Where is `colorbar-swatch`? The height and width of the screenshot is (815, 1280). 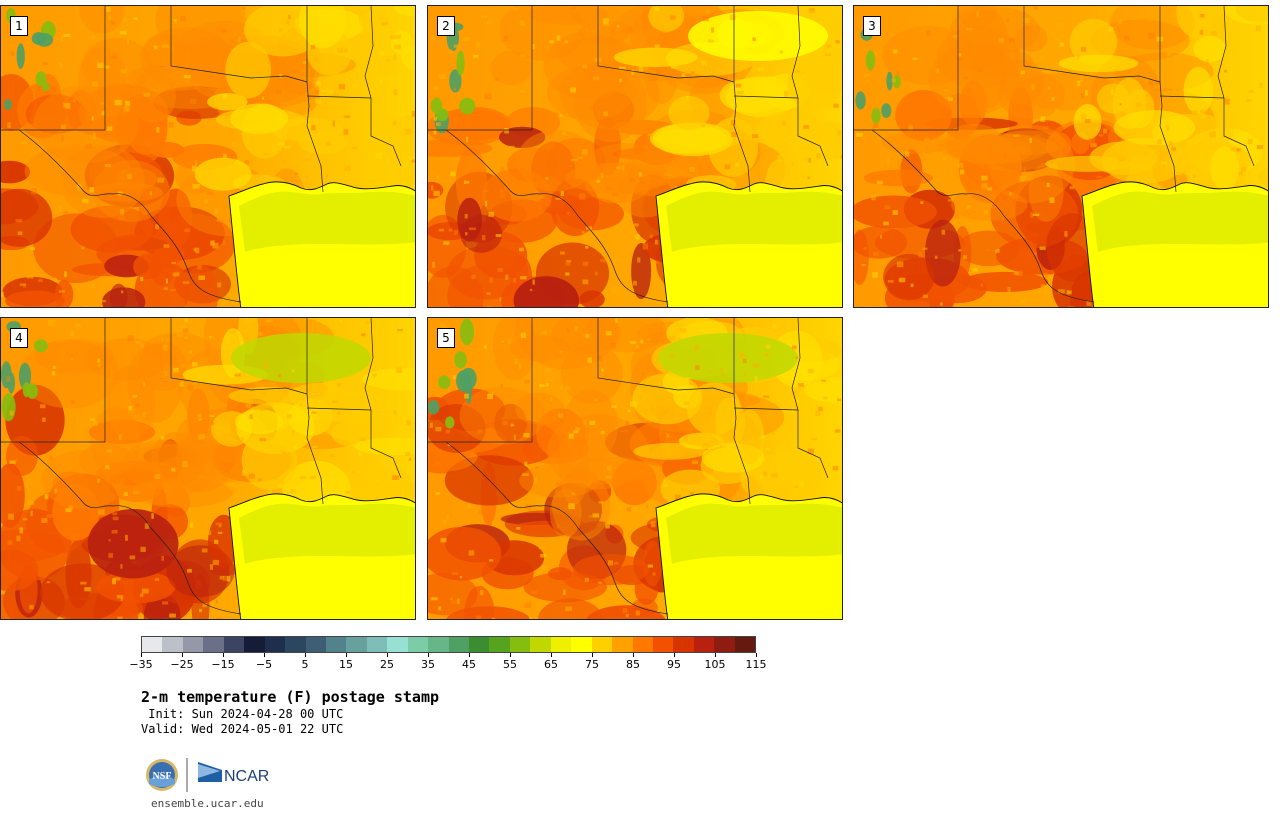 colorbar-swatch is located at coordinates (234, 644).